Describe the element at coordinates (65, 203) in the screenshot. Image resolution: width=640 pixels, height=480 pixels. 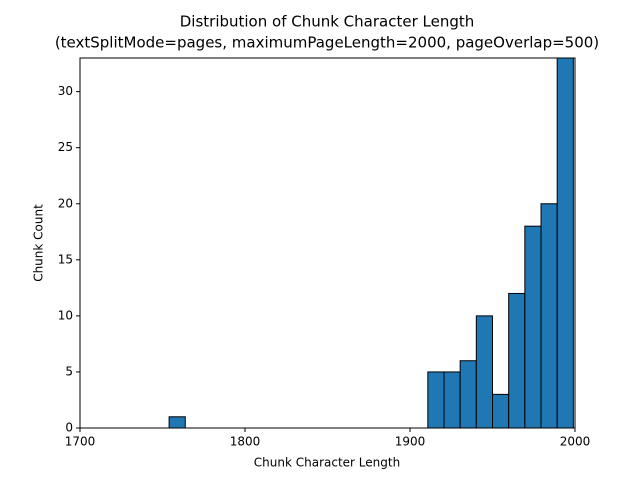
I see `y-tick-label: 20` at that location.